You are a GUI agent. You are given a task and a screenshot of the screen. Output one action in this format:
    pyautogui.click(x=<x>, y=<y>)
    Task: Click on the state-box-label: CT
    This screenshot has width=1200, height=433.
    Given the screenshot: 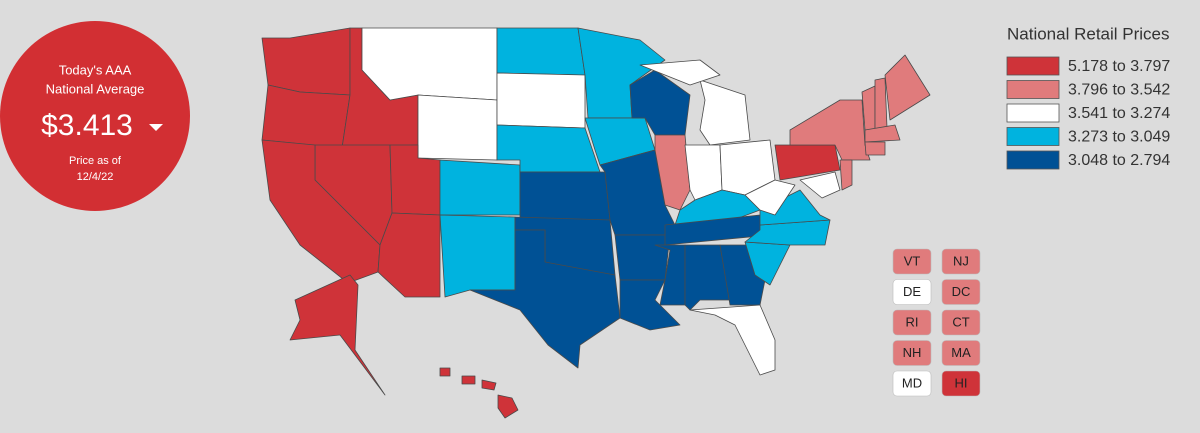 What is the action you would take?
    pyautogui.click(x=960, y=321)
    